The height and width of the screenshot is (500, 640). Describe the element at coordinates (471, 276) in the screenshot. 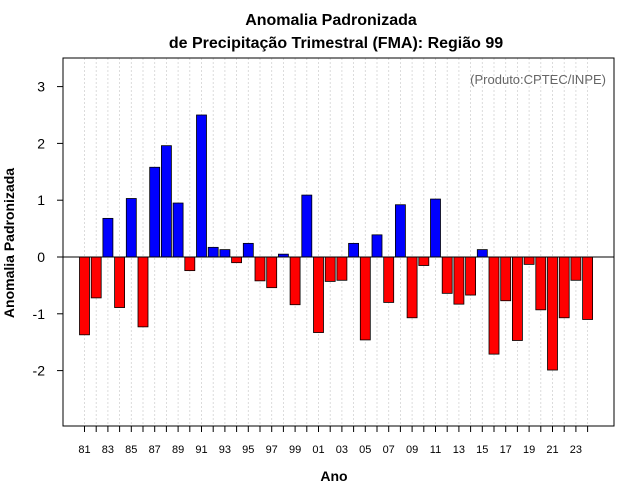

I see `bar-2014` at that location.